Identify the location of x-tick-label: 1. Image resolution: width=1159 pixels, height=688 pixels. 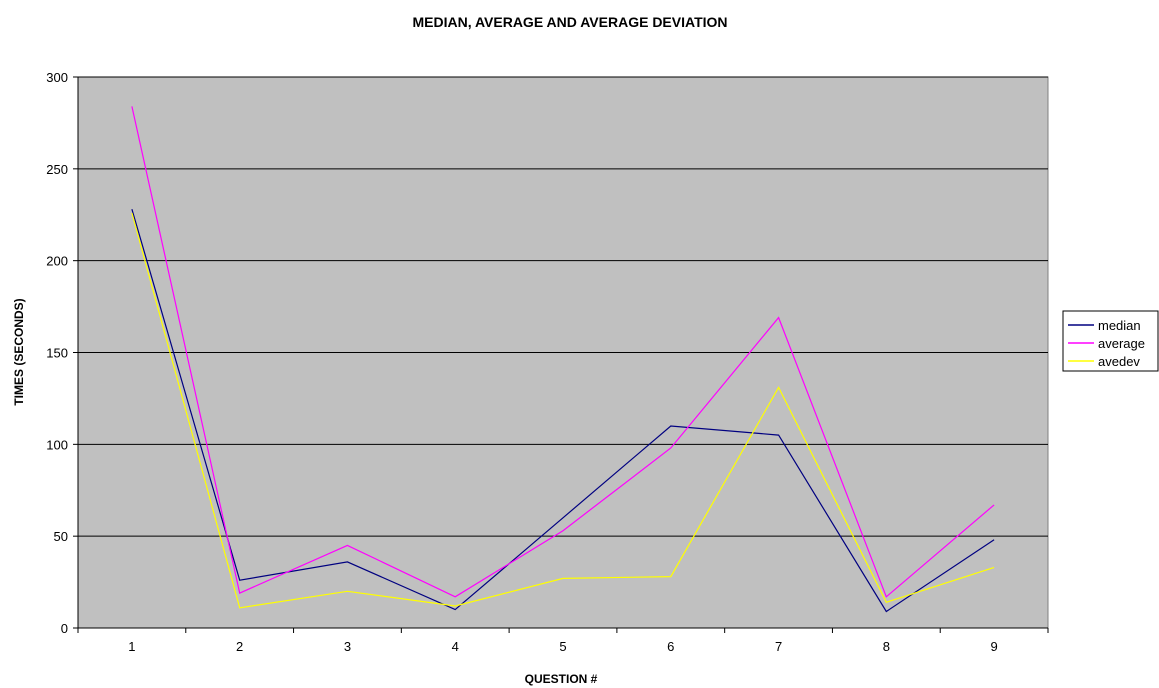
(131, 646).